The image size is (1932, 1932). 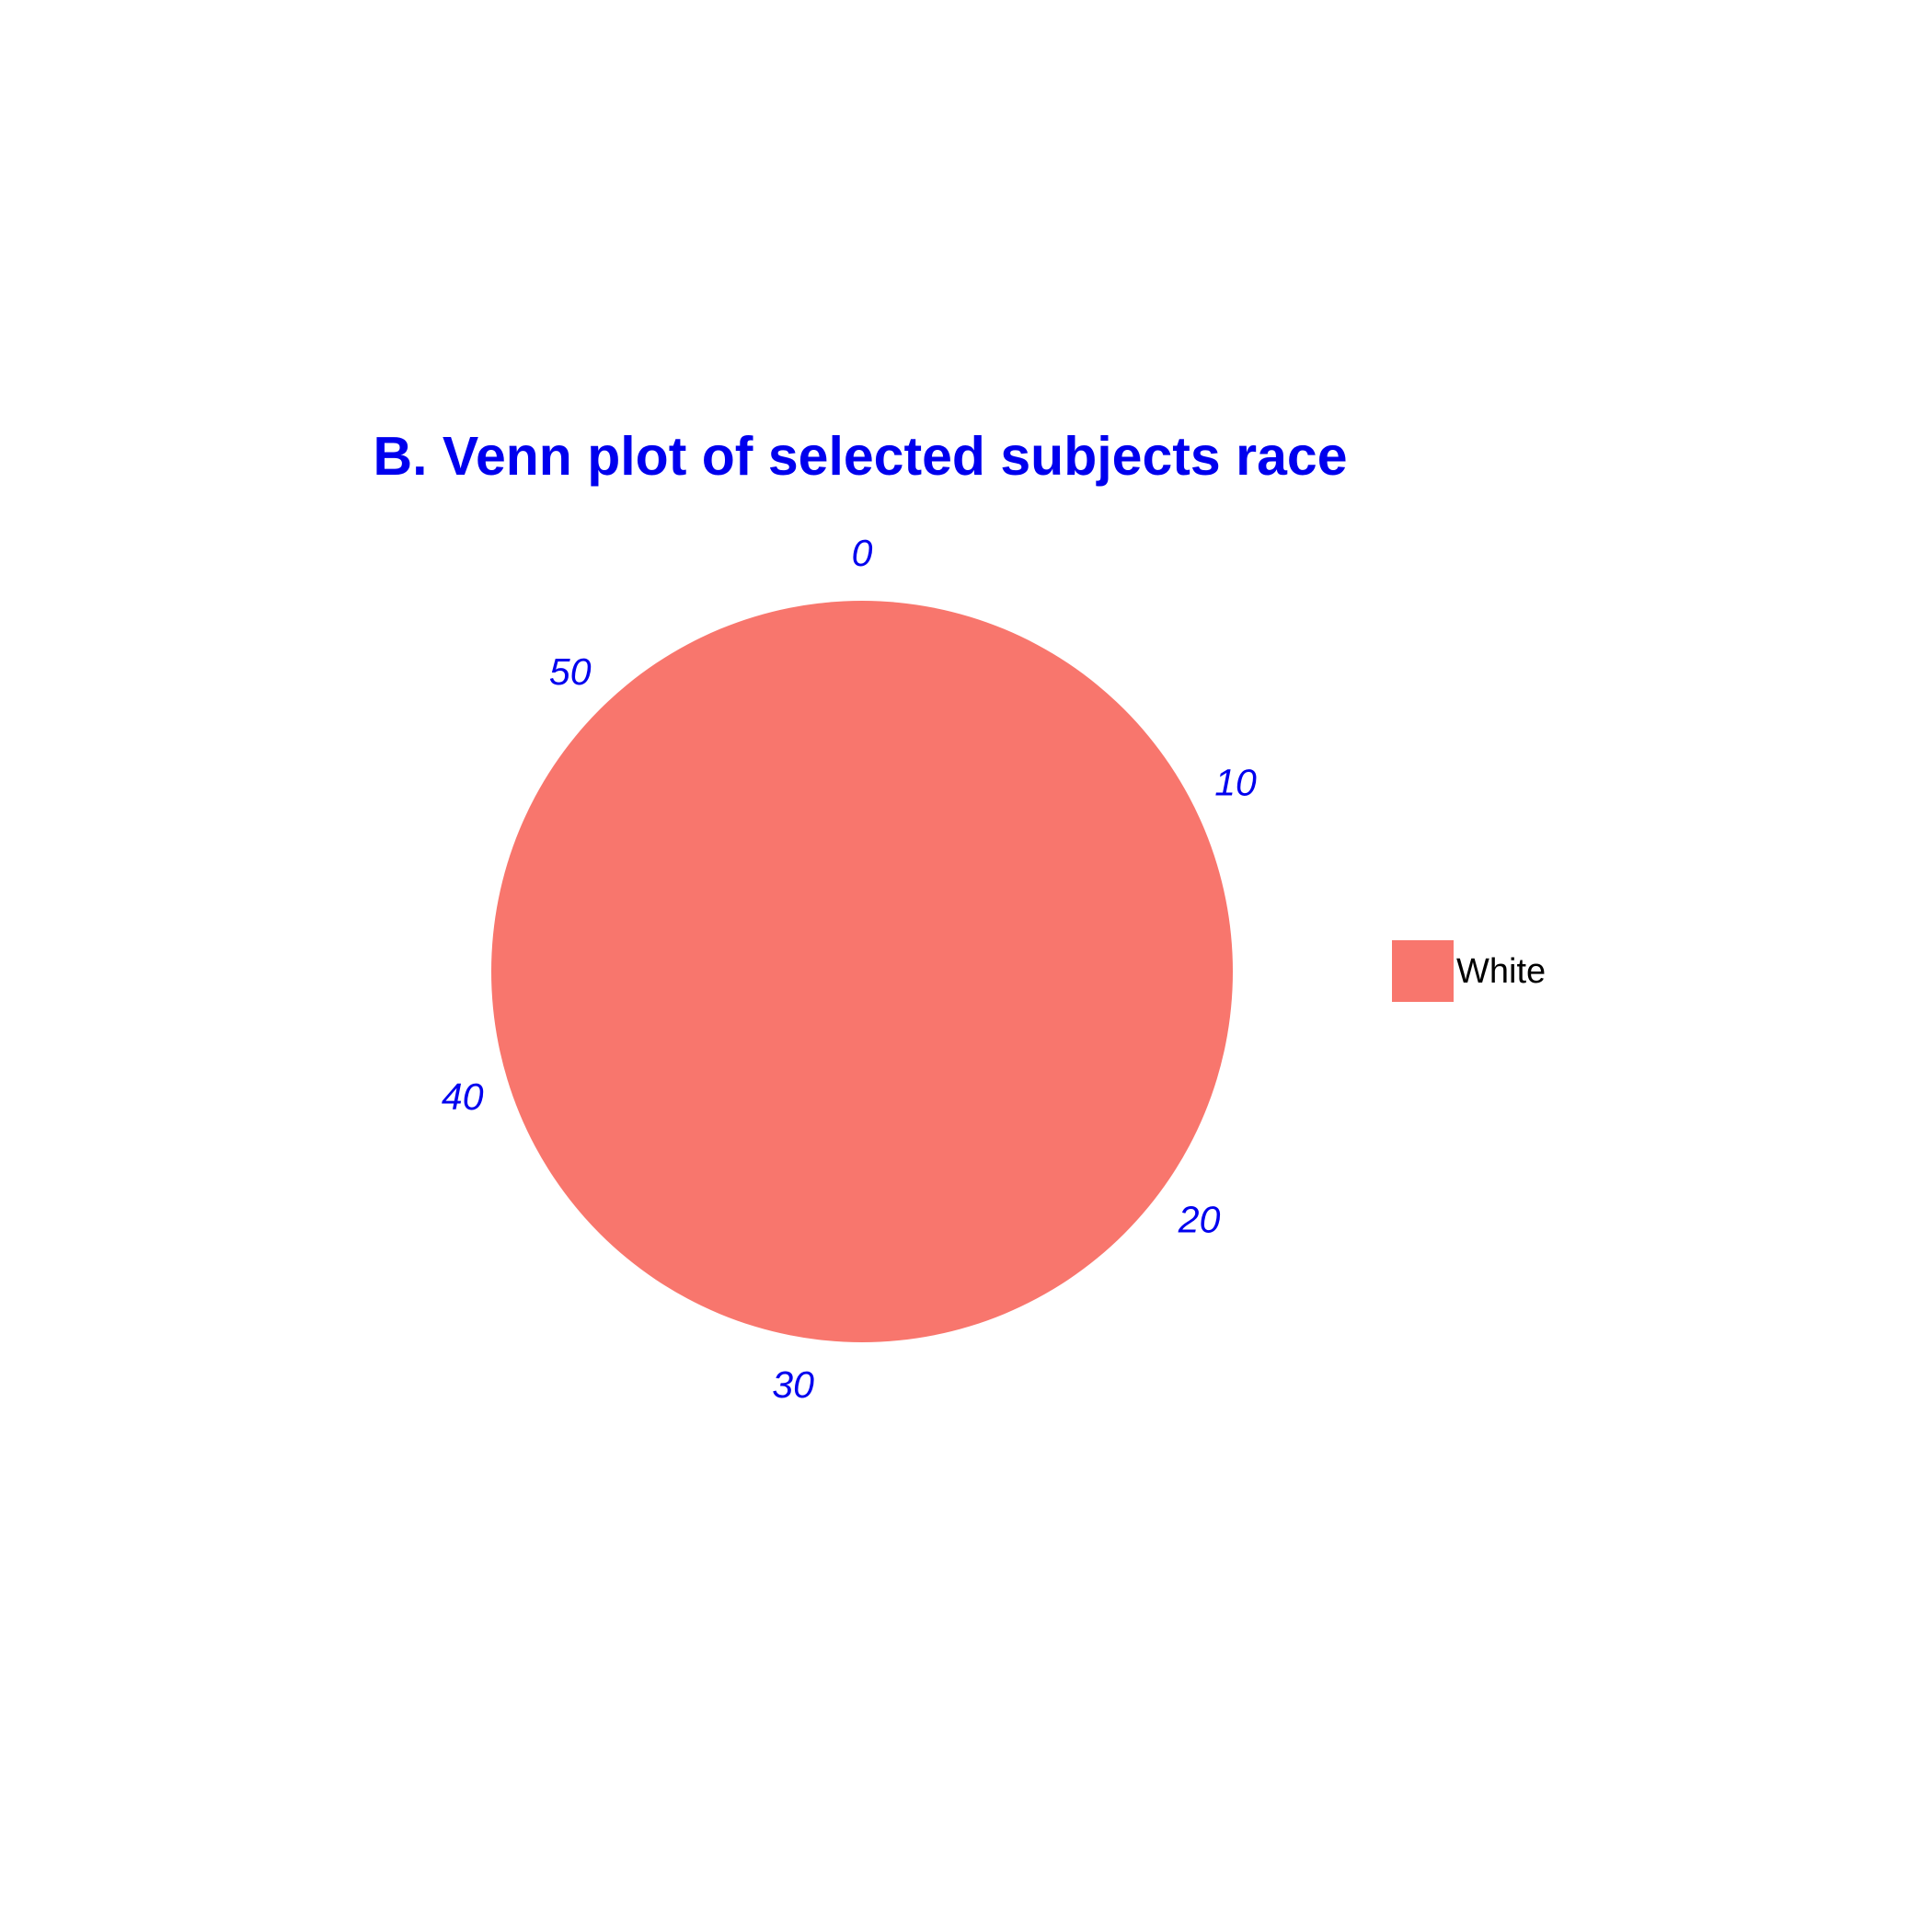 I want to click on tick-label-30: 30, so click(x=793, y=1384).